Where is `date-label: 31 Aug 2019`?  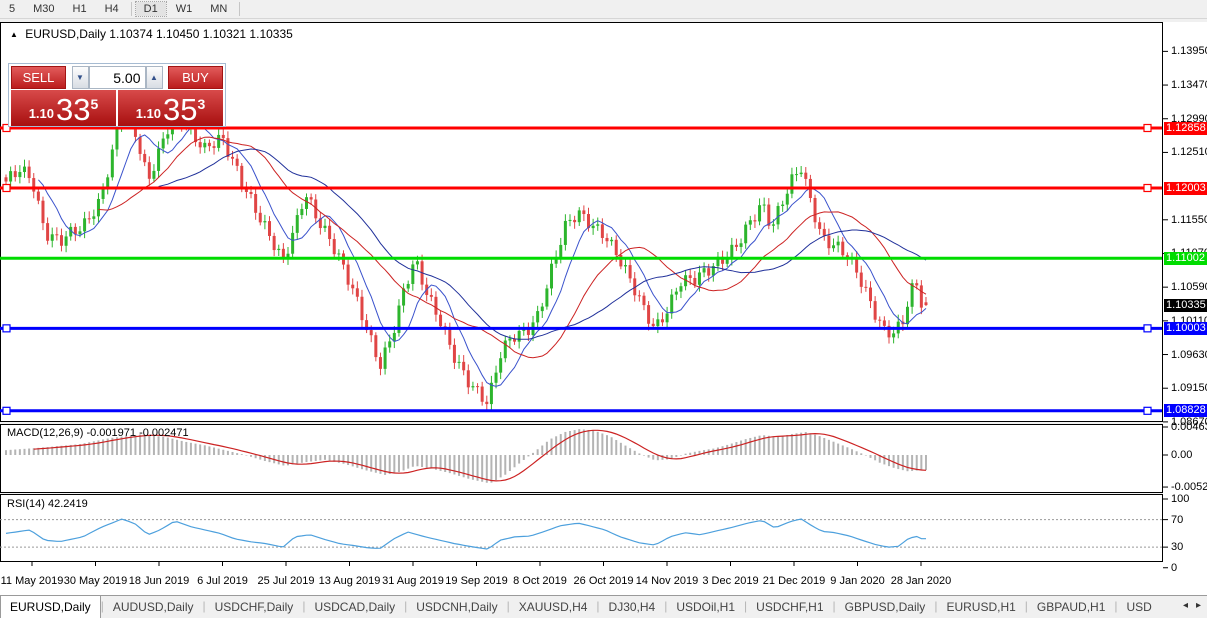
date-label: 31 Aug 2019 is located at coordinates (413, 581).